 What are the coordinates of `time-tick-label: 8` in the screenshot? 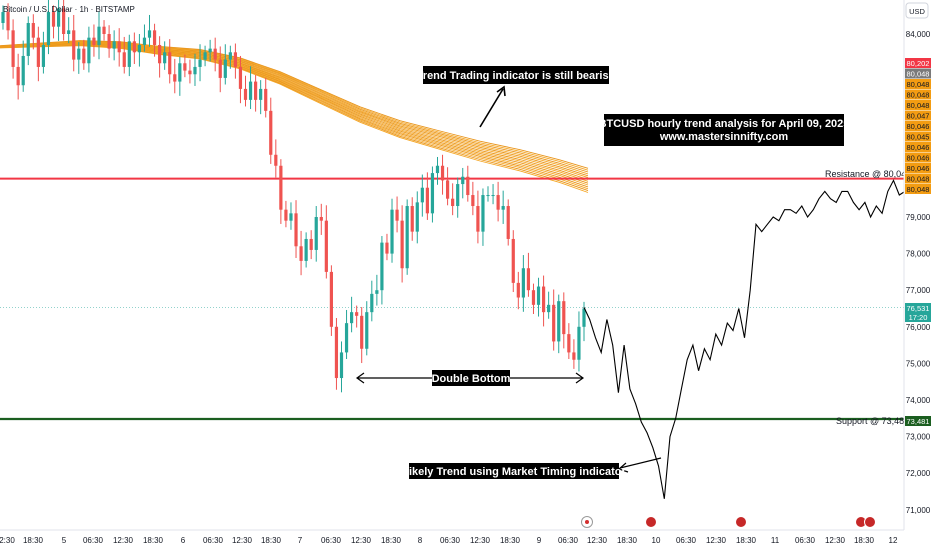 It's located at (420, 540).